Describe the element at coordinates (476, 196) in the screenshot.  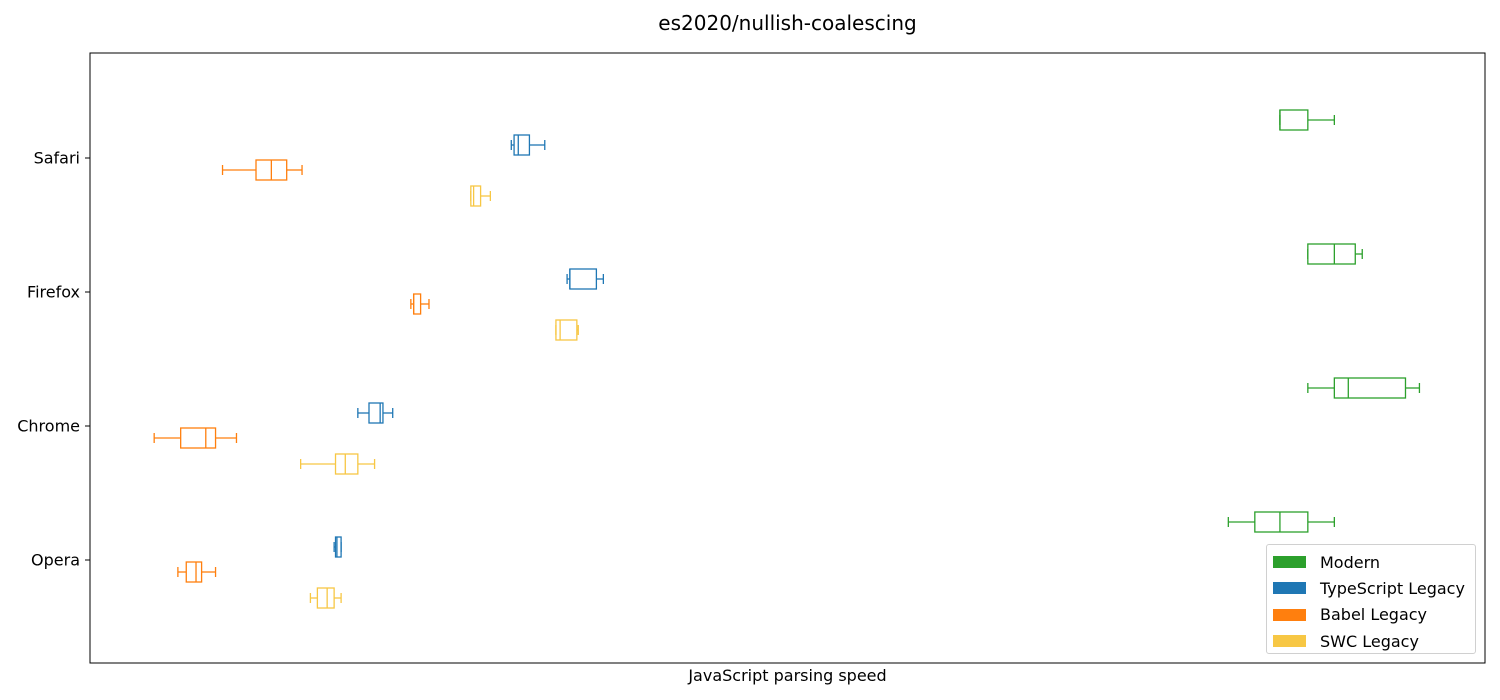
I see `swc-legacy-safari-box` at that location.